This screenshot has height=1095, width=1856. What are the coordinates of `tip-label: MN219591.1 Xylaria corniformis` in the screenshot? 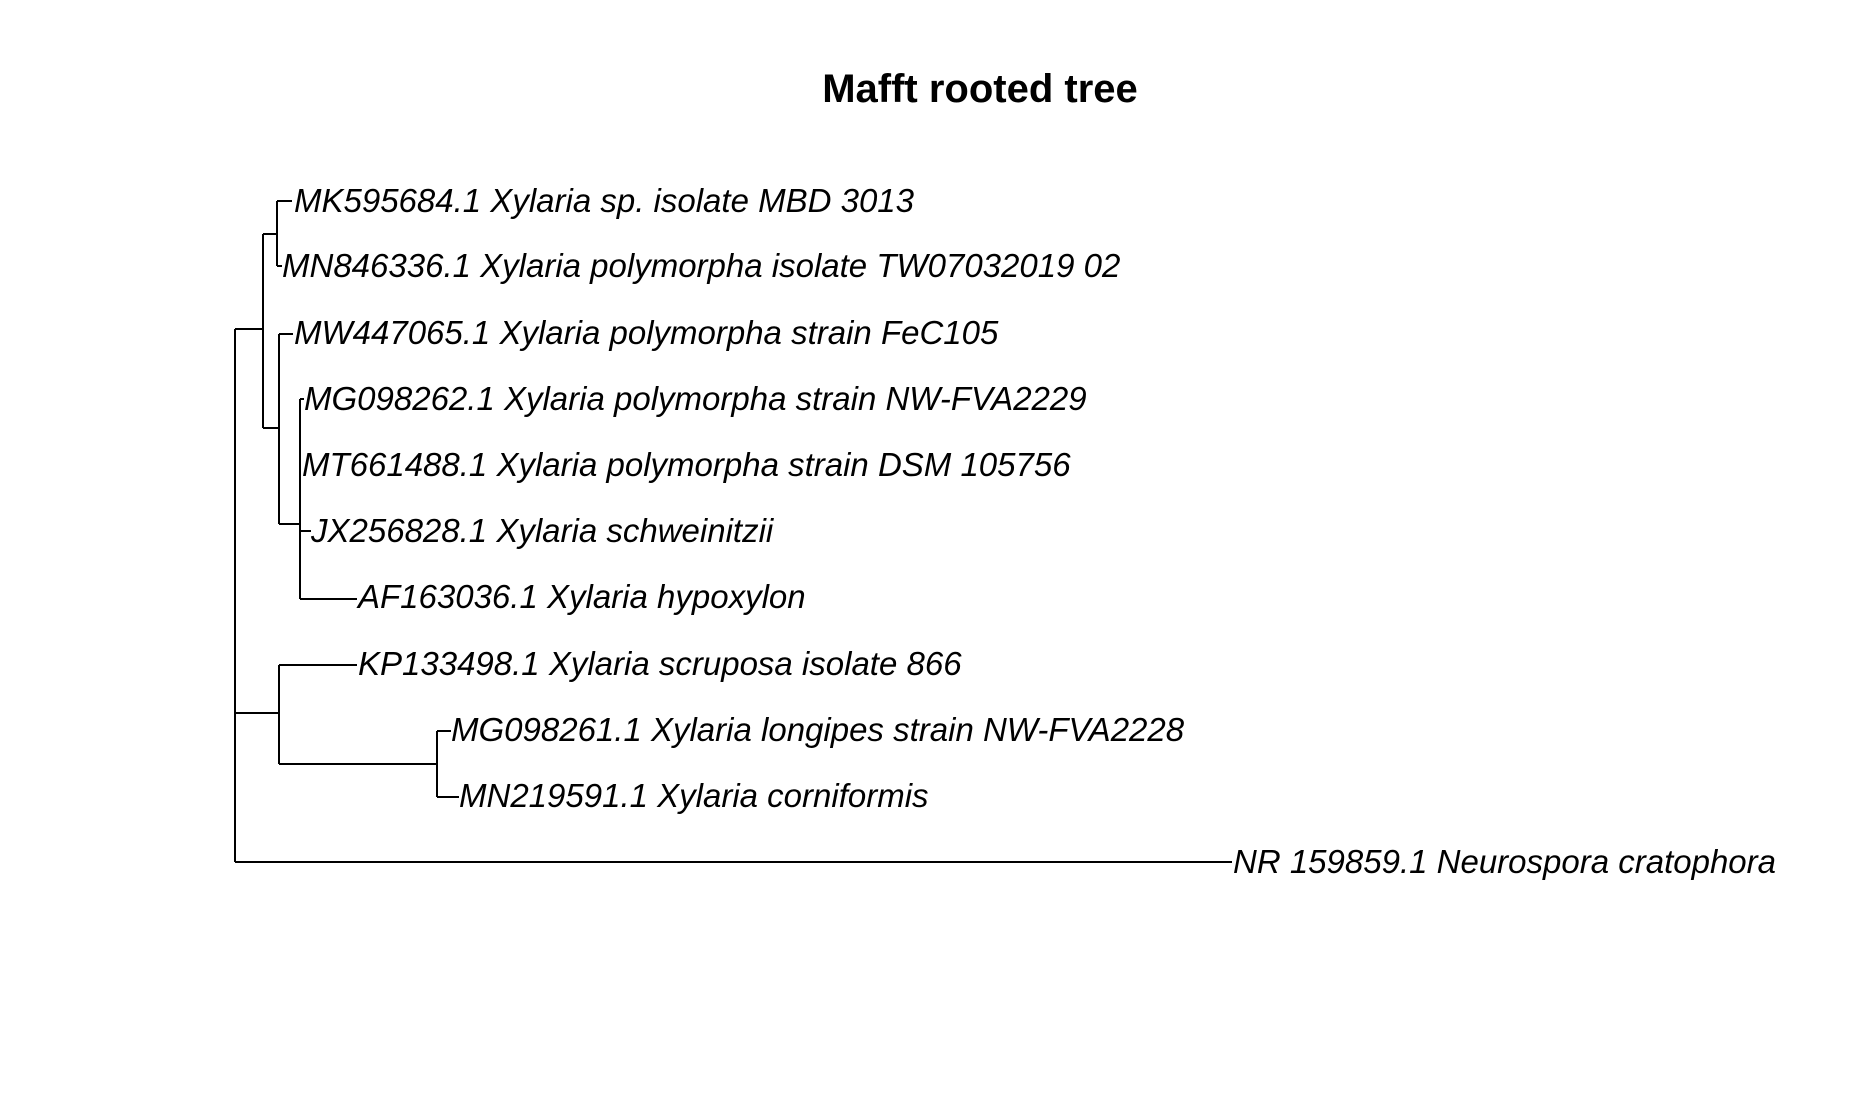 It's located at (694, 795).